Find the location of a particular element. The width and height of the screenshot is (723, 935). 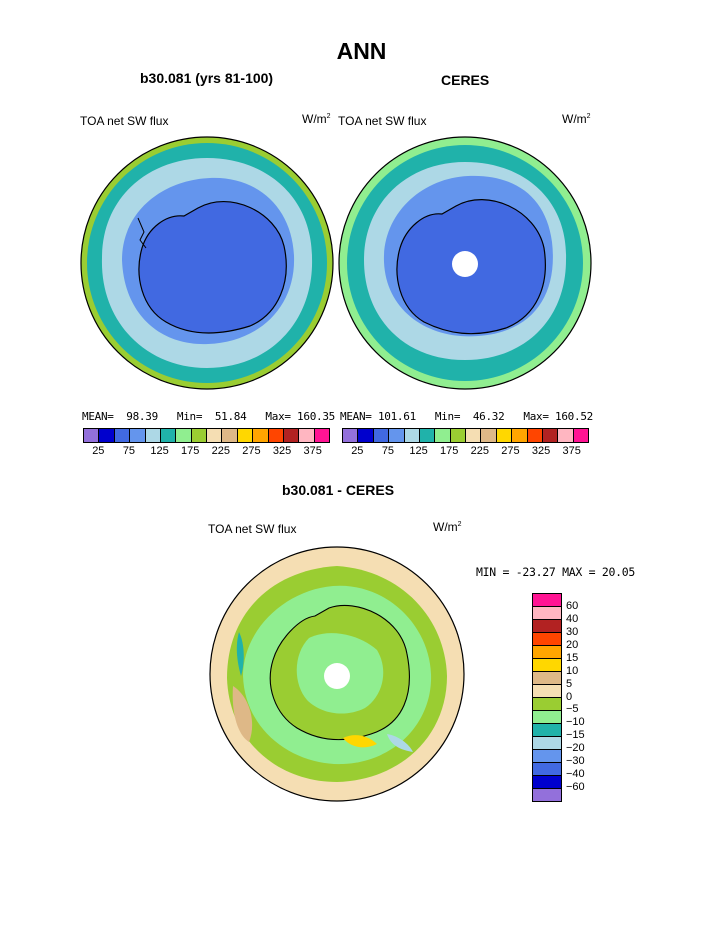

diff-colorbar-ticks: 60 40 30 20 15 10 5 0 −5 −10 −15 −20 −30 −40 −60 is located at coordinates (596, 696).